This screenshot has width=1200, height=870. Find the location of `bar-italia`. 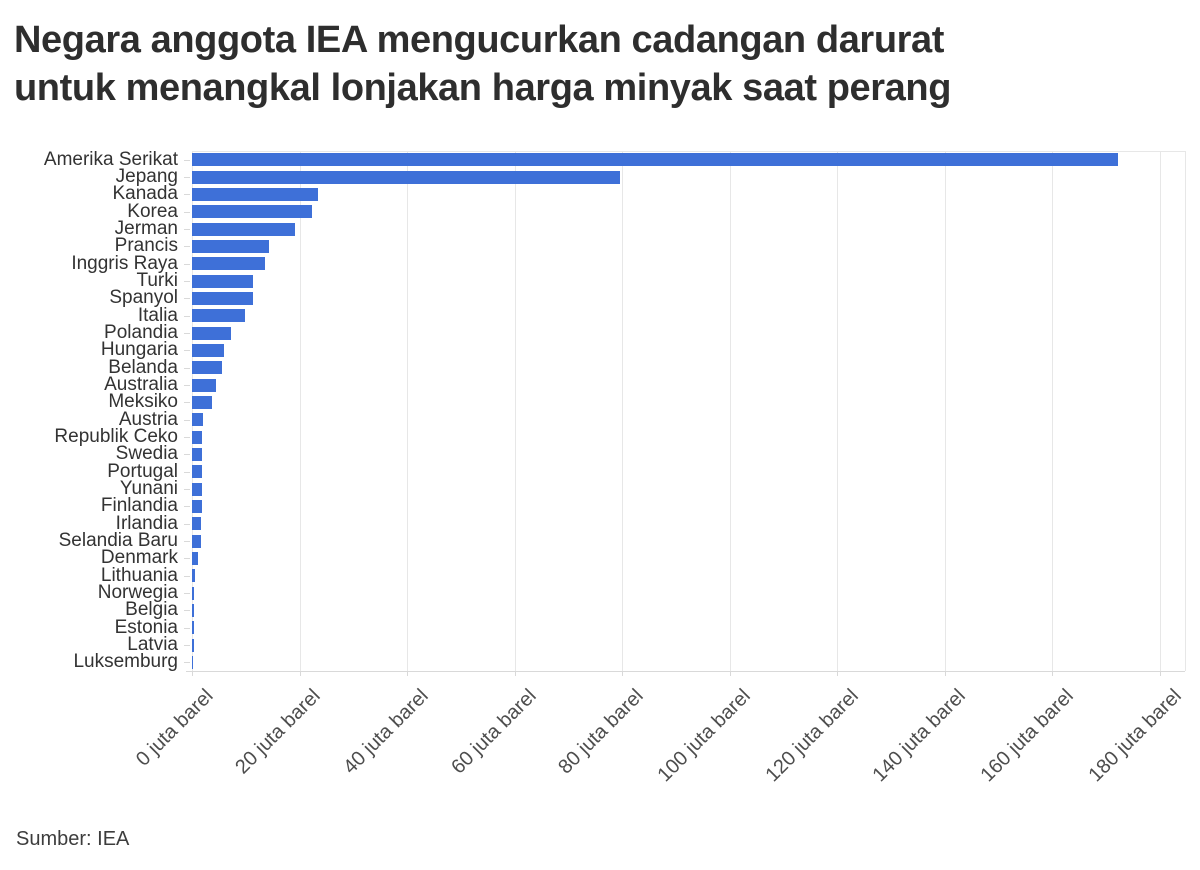

bar-italia is located at coordinates (219, 316).